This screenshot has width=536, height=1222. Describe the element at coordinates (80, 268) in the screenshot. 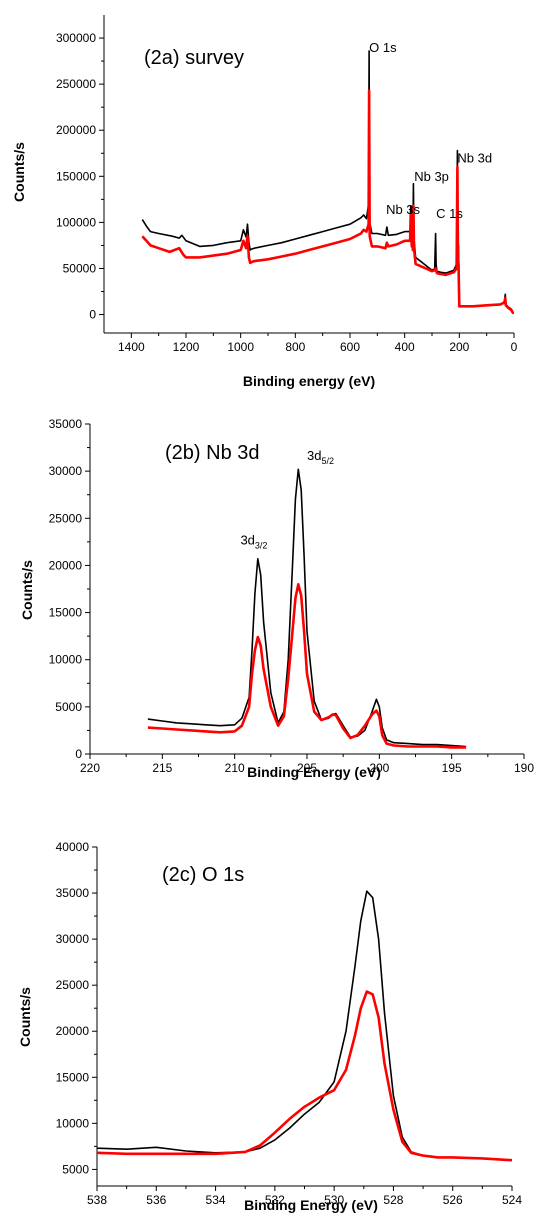

I see `survey-y-tick-label: 50000` at that location.